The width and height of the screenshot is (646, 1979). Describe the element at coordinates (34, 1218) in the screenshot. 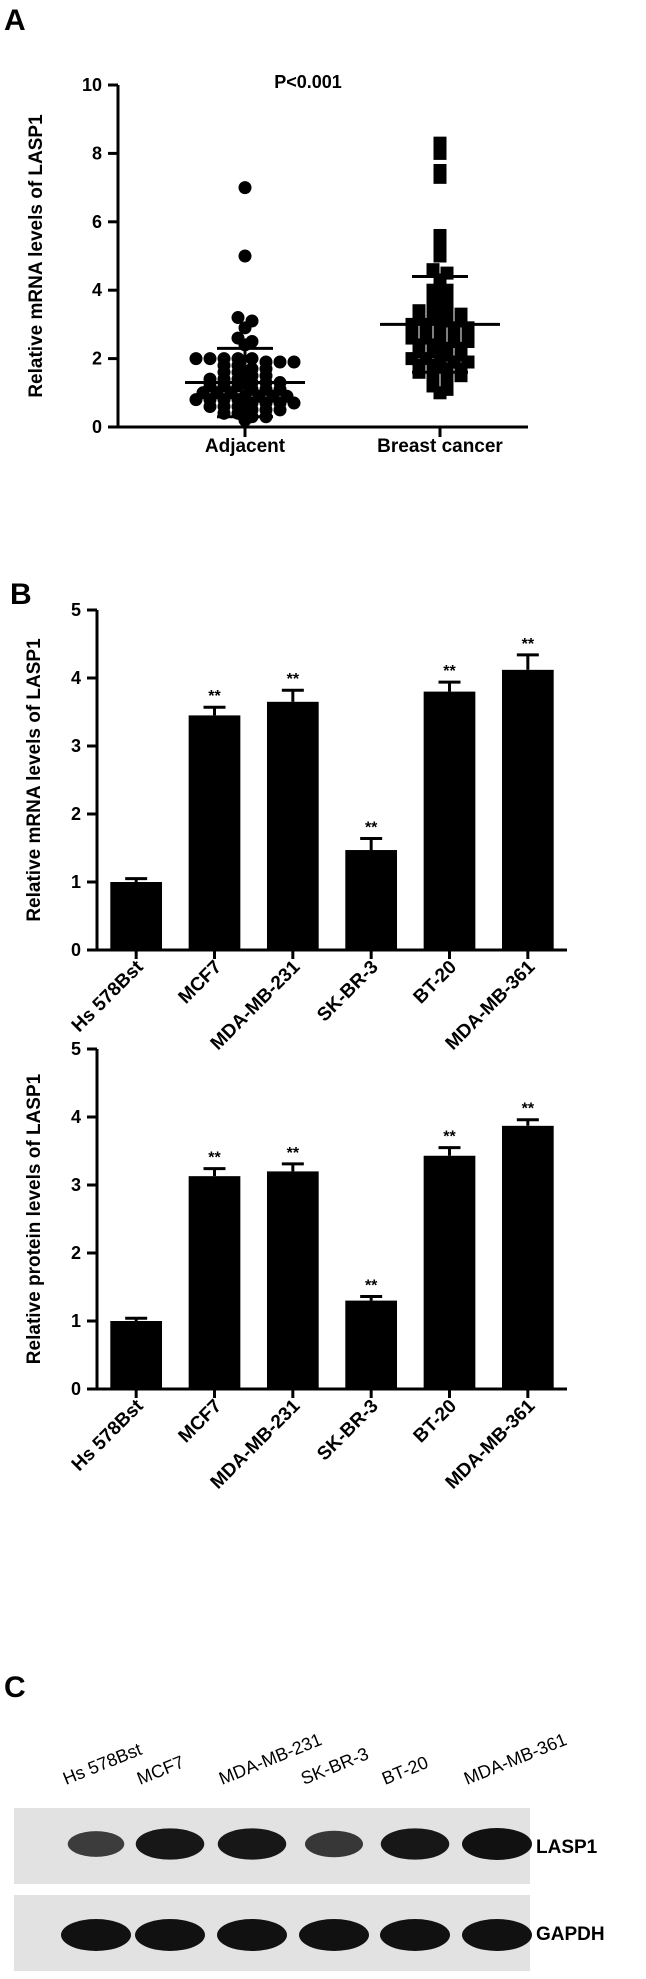

I see `y-axis-label: Relative protein levels of LASP1` at that location.